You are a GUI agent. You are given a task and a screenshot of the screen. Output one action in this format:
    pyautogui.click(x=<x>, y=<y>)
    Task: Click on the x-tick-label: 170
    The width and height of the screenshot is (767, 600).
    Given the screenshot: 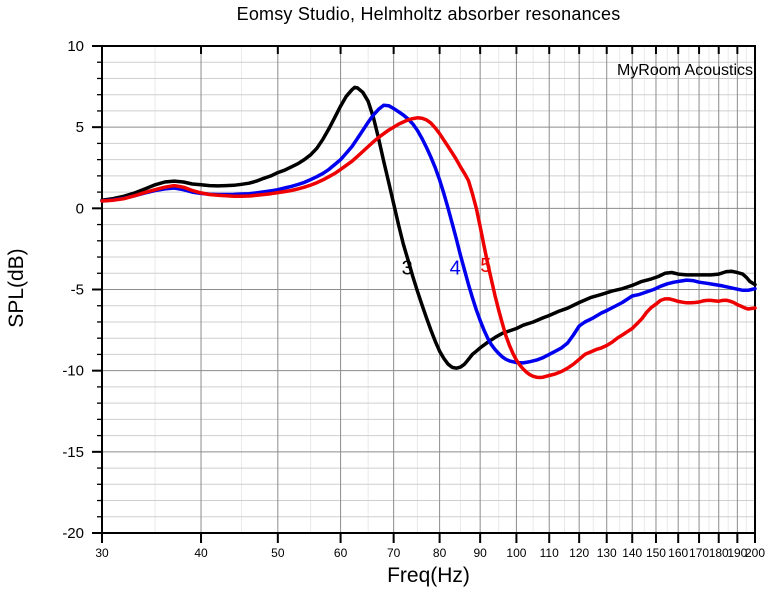 What is the action you would take?
    pyautogui.click(x=699, y=553)
    